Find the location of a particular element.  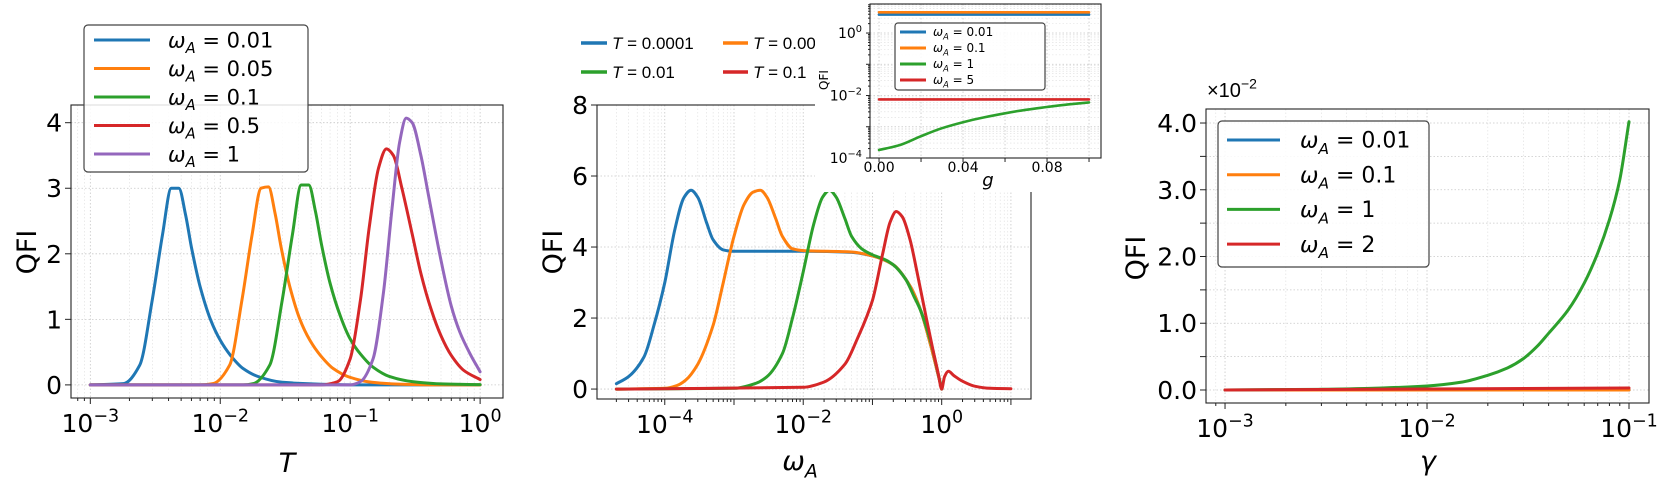

legend-label-4: ωA = 2 is located at coordinates (1337, 247).